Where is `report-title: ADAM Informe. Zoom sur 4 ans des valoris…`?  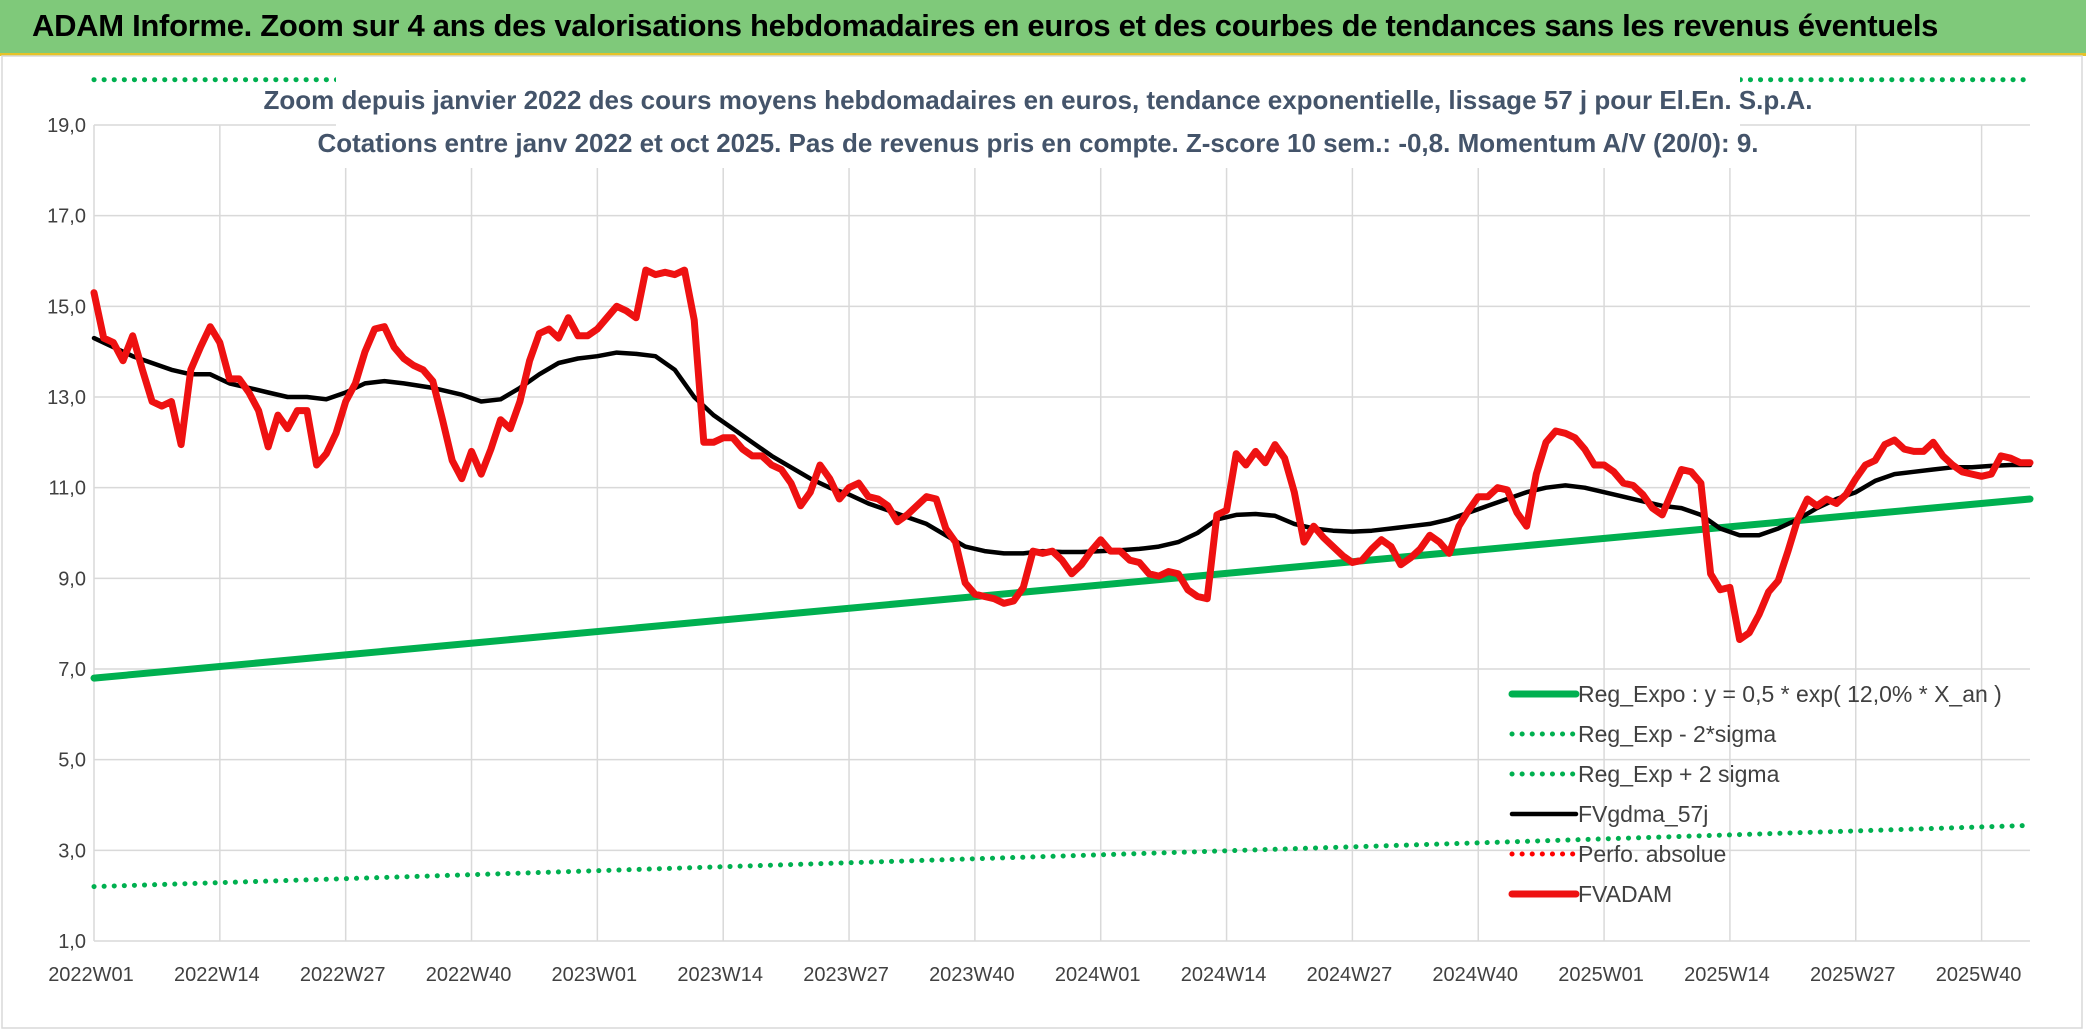 report-title: ADAM Informe. Zoom sur 4 ans des valoris… is located at coordinates (985, 25).